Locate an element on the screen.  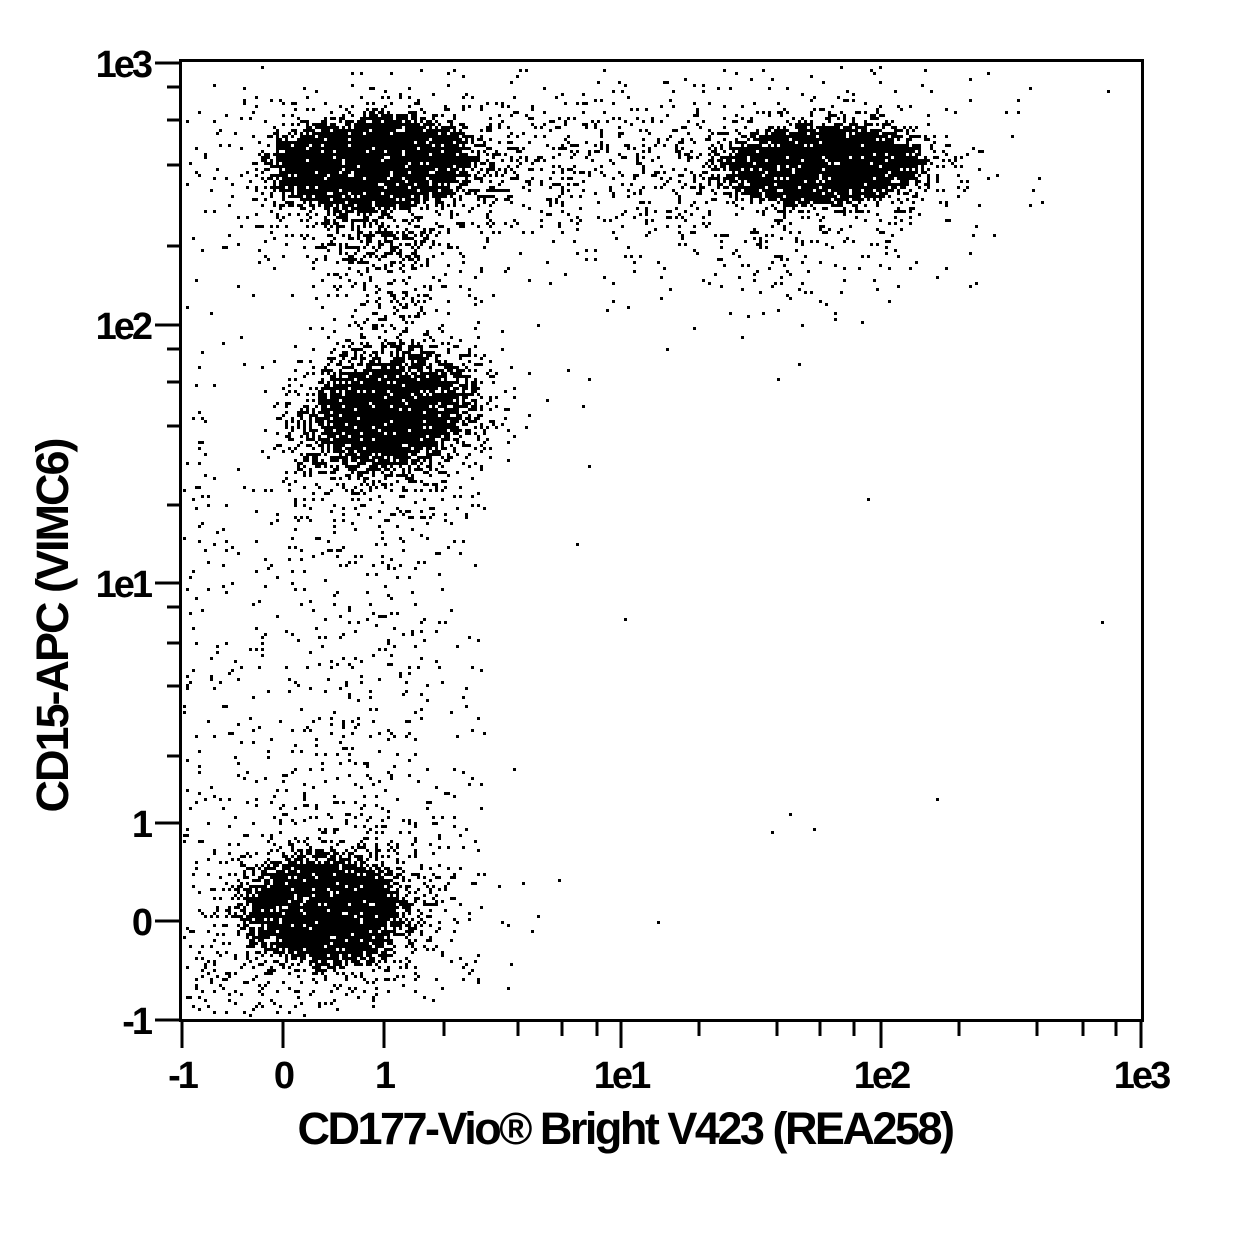
svg-text: CD15-APC (VIMC6) is located at coordinates (52, 625).